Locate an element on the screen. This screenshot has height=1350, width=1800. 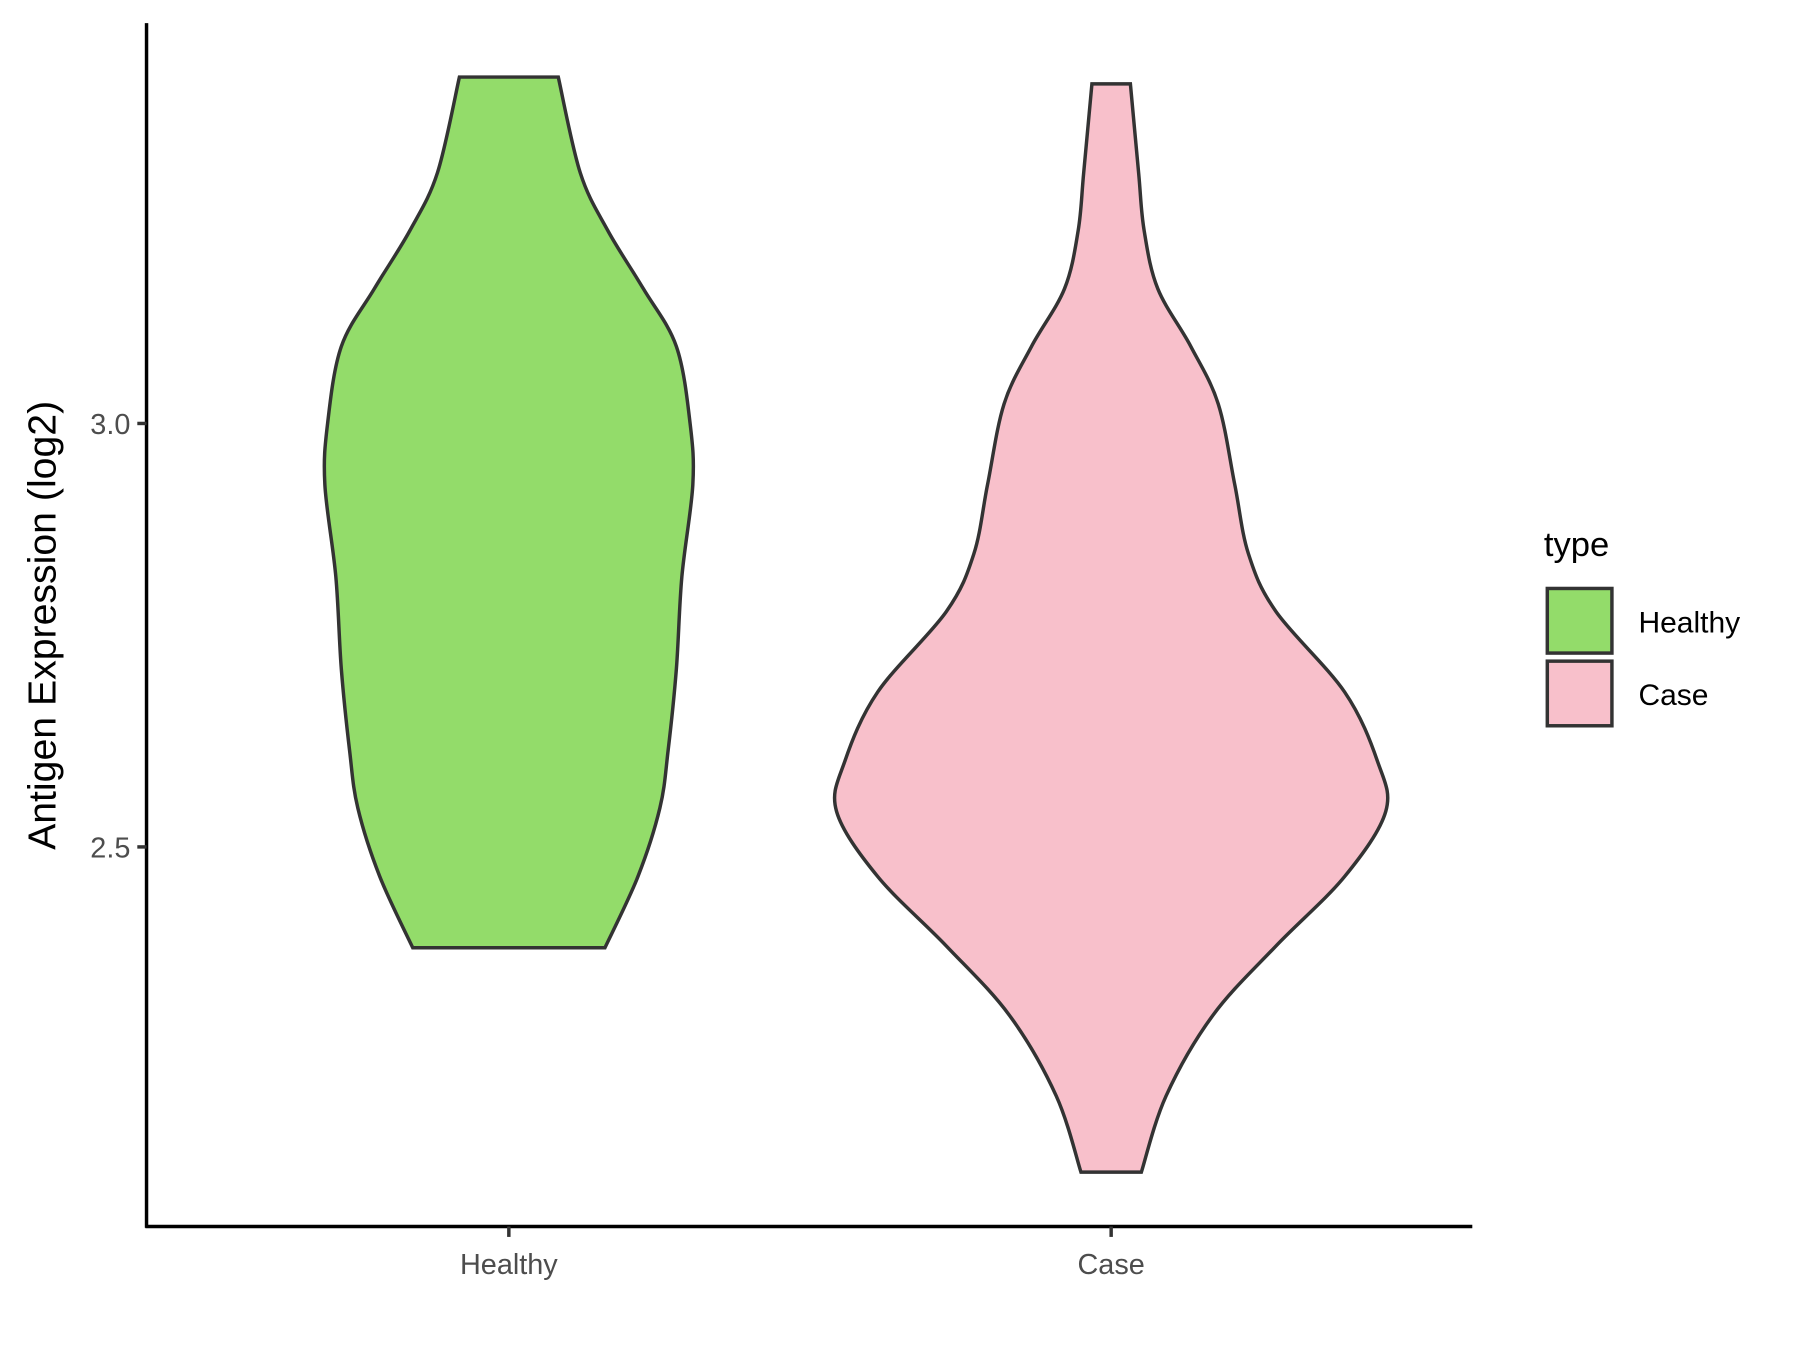
violin-healthy is located at coordinates (509, 512).